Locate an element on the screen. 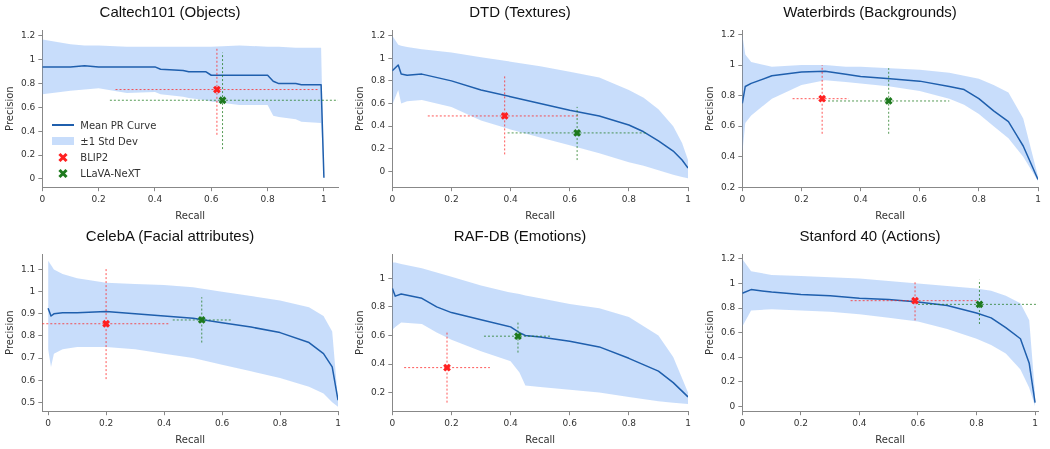 Image resolution: width=1050 pixels, height=449 pixels. legend-label: Mean PR Curve is located at coordinates (118, 125).